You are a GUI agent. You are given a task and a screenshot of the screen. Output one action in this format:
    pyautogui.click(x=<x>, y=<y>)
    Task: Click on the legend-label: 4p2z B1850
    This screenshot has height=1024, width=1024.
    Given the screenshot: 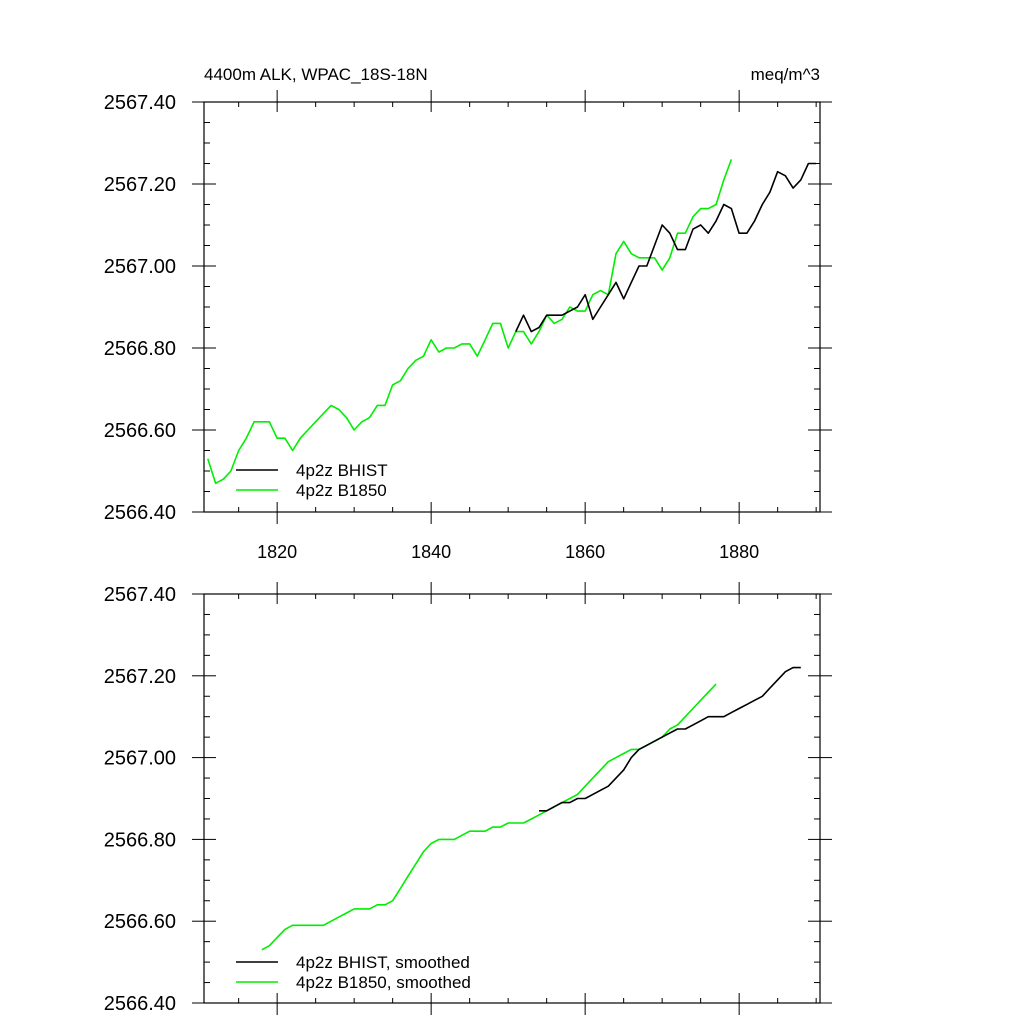 What is the action you would take?
    pyautogui.click(x=341, y=490)
    